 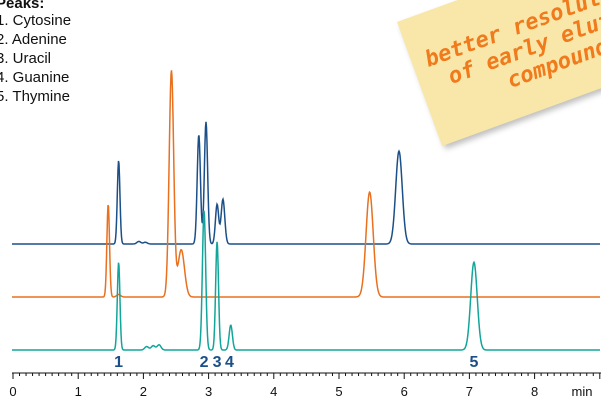 I want to click on peak-label-3: 3, so click(x=217, y=362).